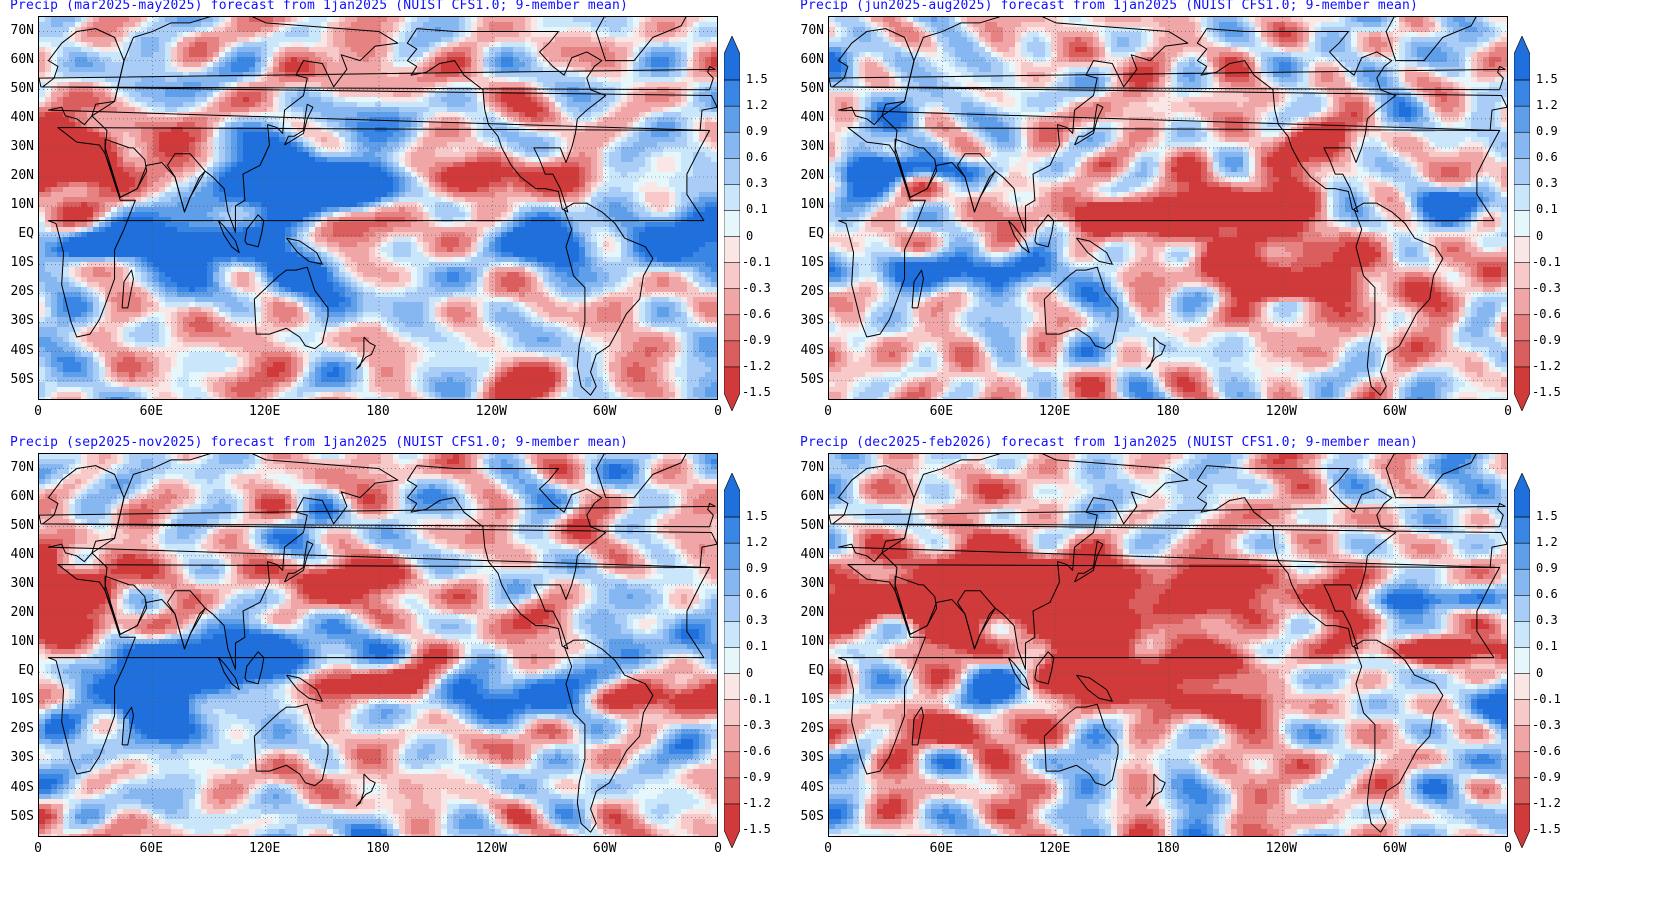 This screenshot has height=906, width=1664. What do you see at coordinates (756, 340) in the screenshot?
I see `colorbar-label: -0.9` at bounding box center [756, 340].